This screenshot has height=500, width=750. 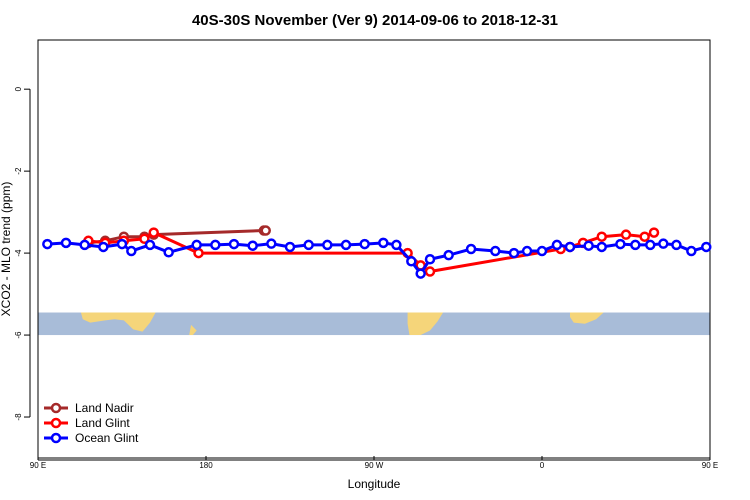 I want to click on map-land-new-zealand, so click(x=193, y=330).